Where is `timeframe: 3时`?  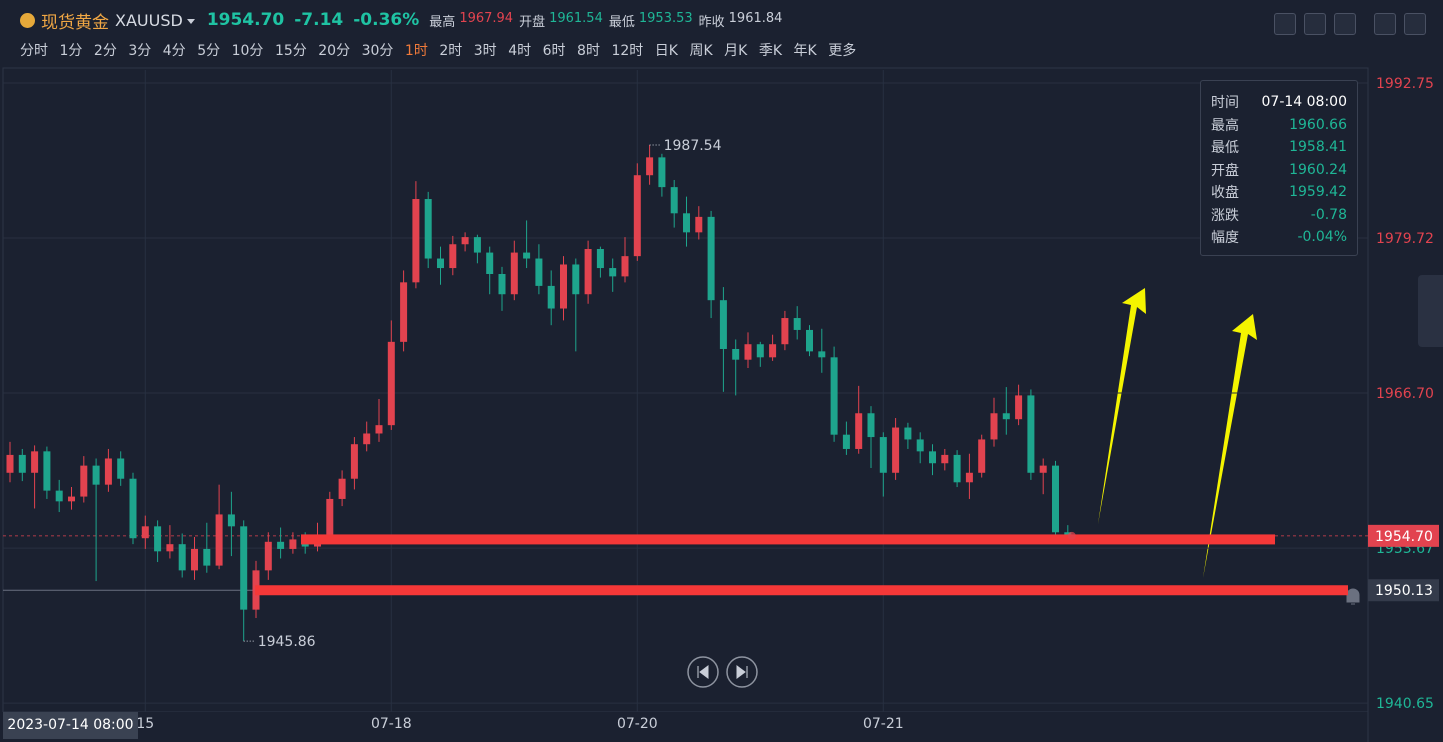 timeframe: 3时 is located at coordinates (485, 51).